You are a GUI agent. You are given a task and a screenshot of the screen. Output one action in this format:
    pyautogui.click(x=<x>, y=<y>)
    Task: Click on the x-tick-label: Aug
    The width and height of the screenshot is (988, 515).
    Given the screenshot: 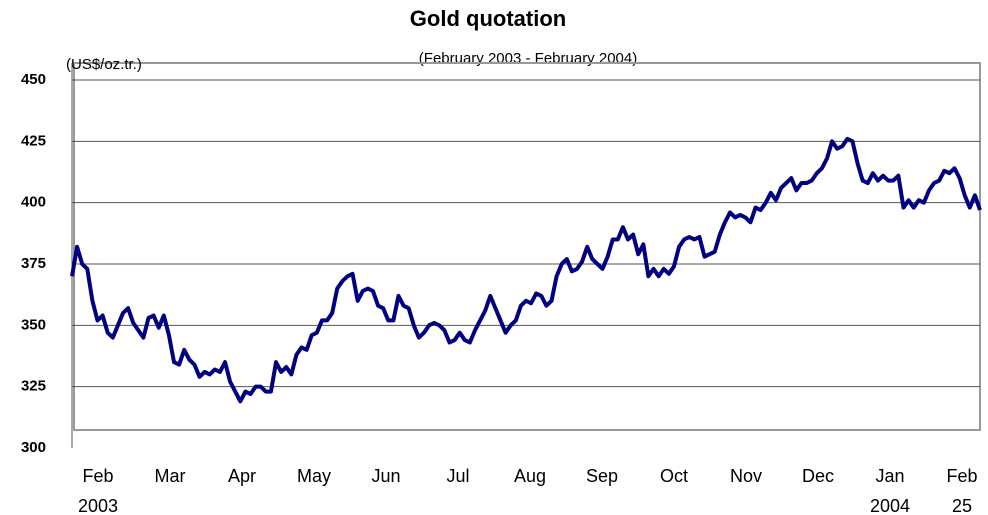 What is the action you would take?
    pyautogui.click(x=530, y=476)
    